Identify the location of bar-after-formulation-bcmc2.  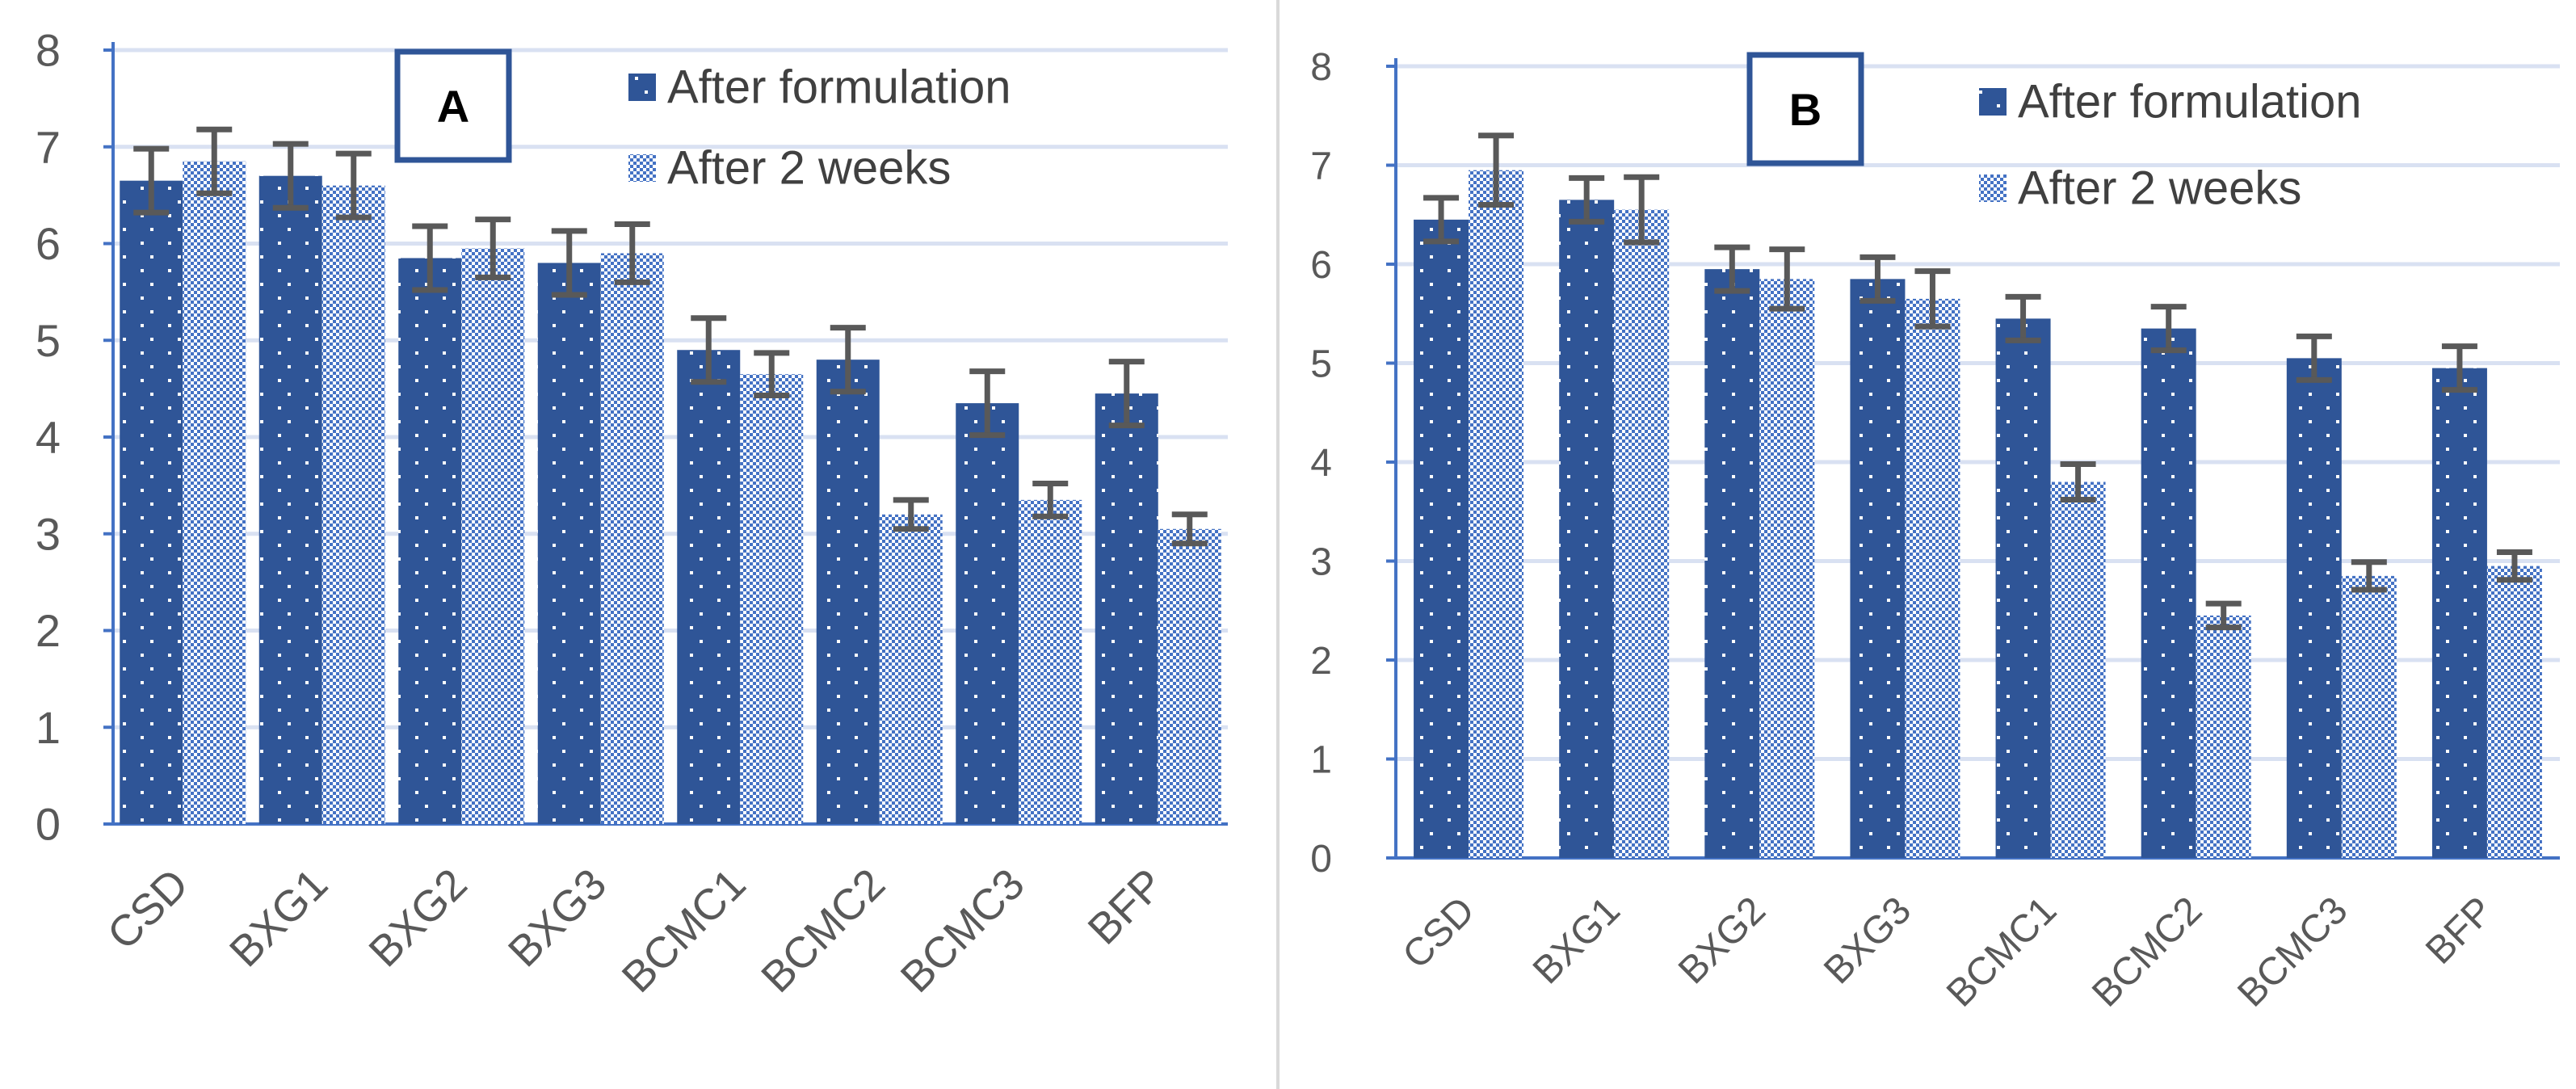
(2168, 593).